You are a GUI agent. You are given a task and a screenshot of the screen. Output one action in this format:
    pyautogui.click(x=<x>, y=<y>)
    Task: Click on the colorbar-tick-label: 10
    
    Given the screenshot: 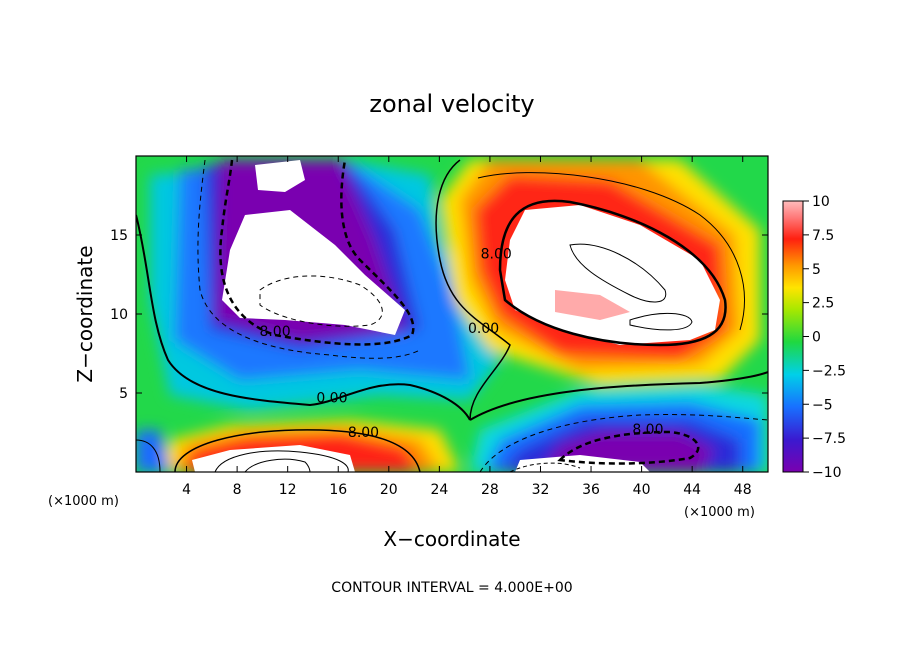 What is the action you would take?
    pyautogui.click(x=821, y=202)
    